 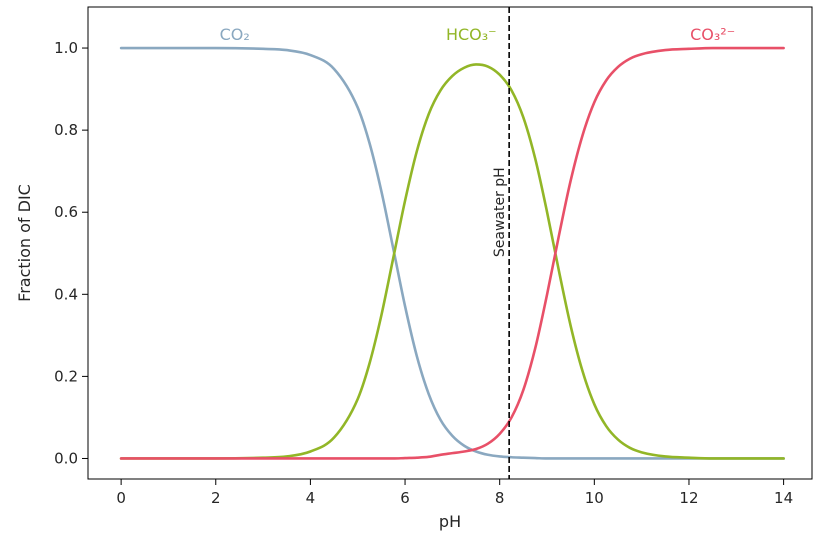 I want to click on x-tick-label: 8, so click(x=500, y=498).